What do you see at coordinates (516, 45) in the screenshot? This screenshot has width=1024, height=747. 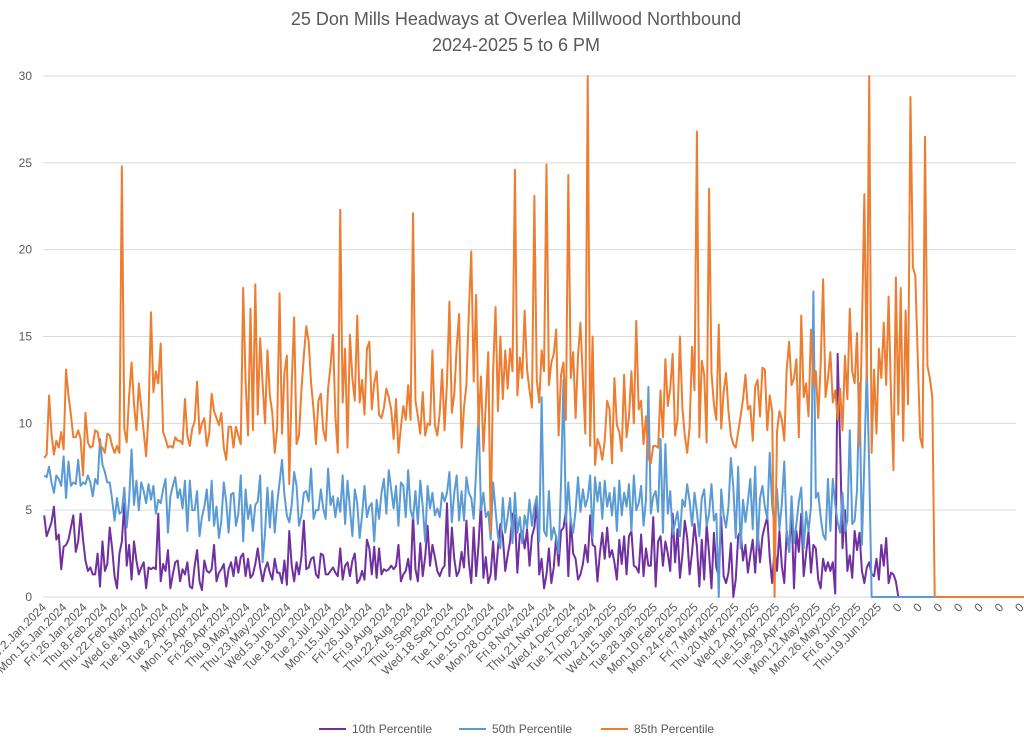 I see `chart-subtitle: 2024-2025 5 to 6 PM` at bounding box center [516, 45].